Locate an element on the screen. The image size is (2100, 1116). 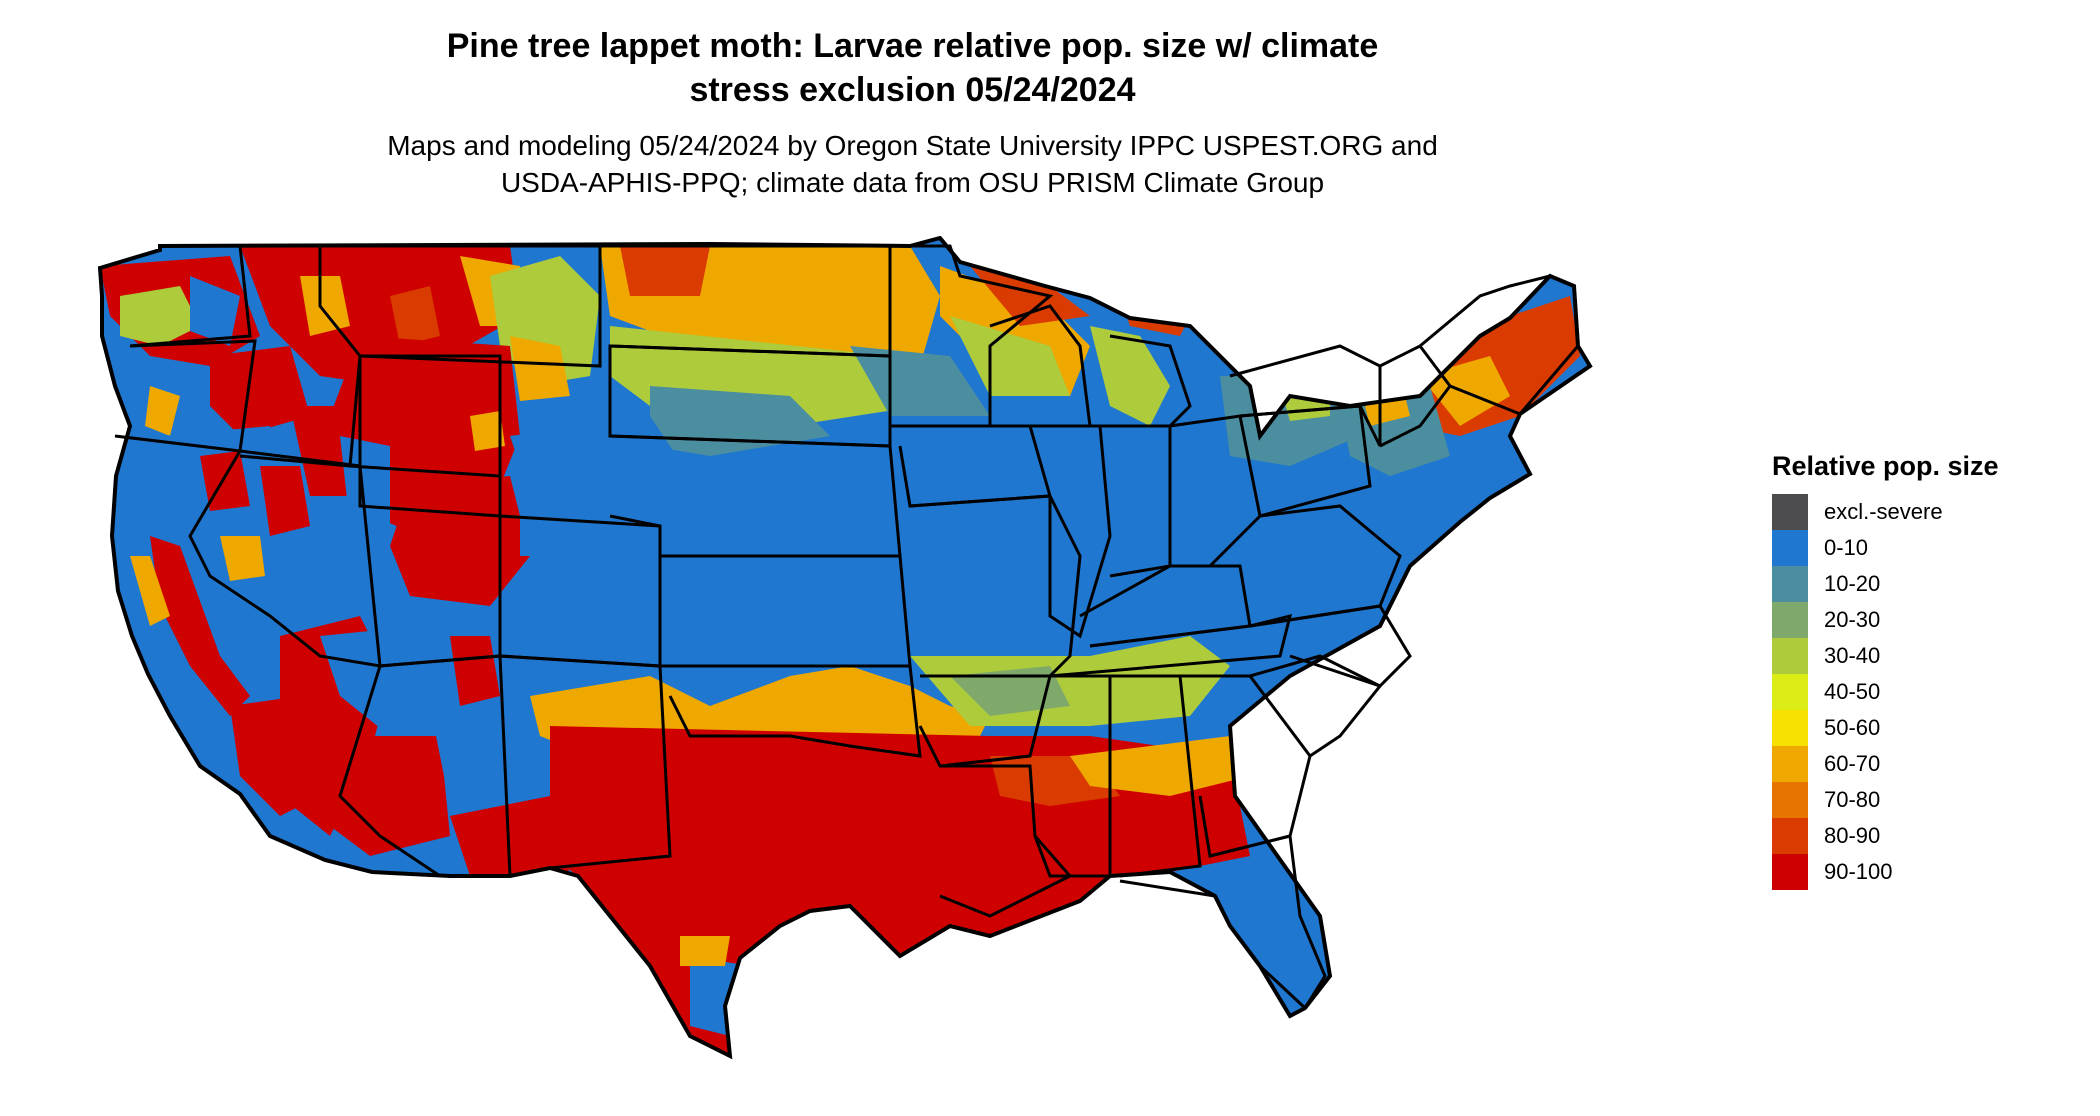
region-minnesota-teal is located at coordinates (920, 381).